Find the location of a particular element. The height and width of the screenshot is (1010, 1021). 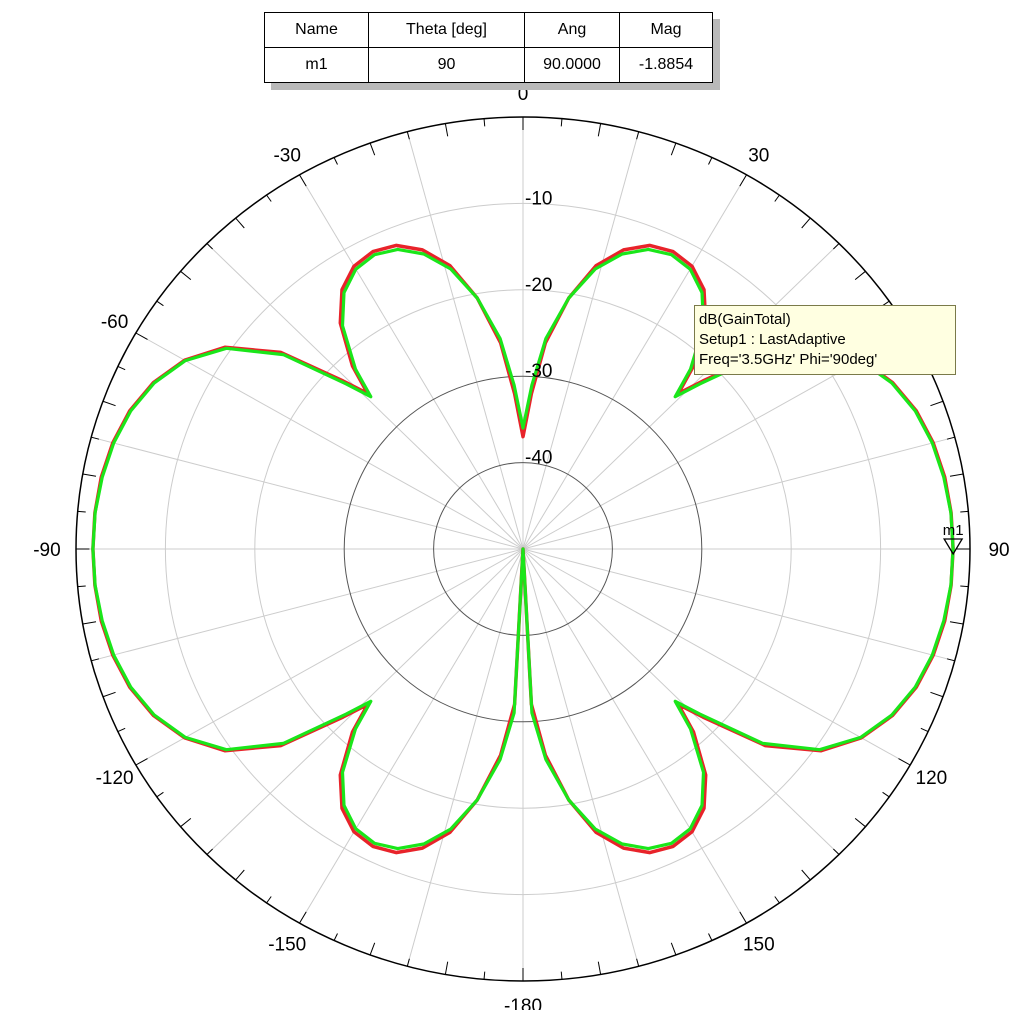

marker-table-header: Name is located at coordinates (316, 30).